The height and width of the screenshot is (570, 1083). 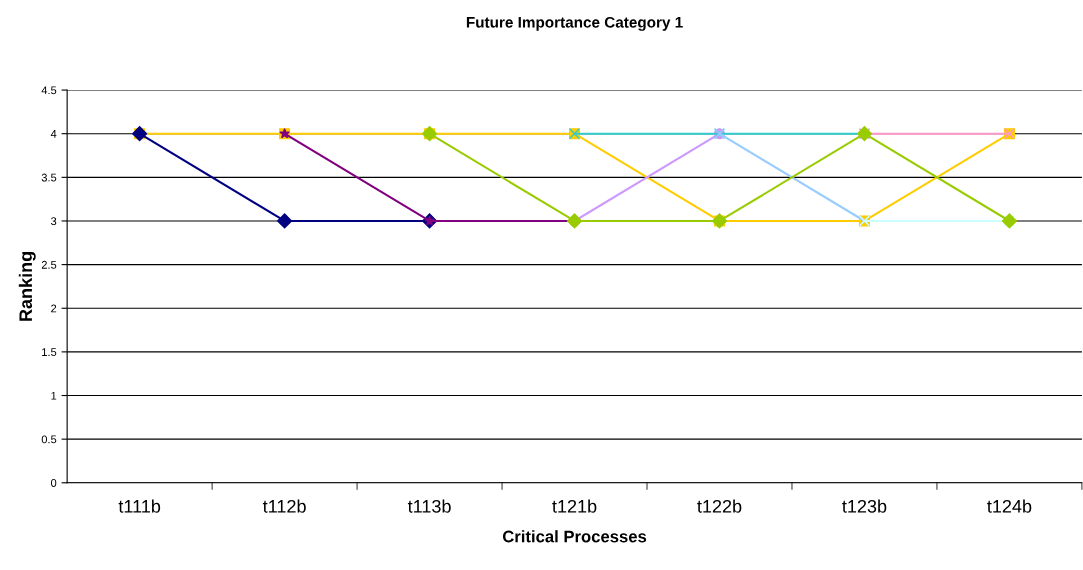 I want to click on y-tick-label: 3, so click(x=53, y=221).